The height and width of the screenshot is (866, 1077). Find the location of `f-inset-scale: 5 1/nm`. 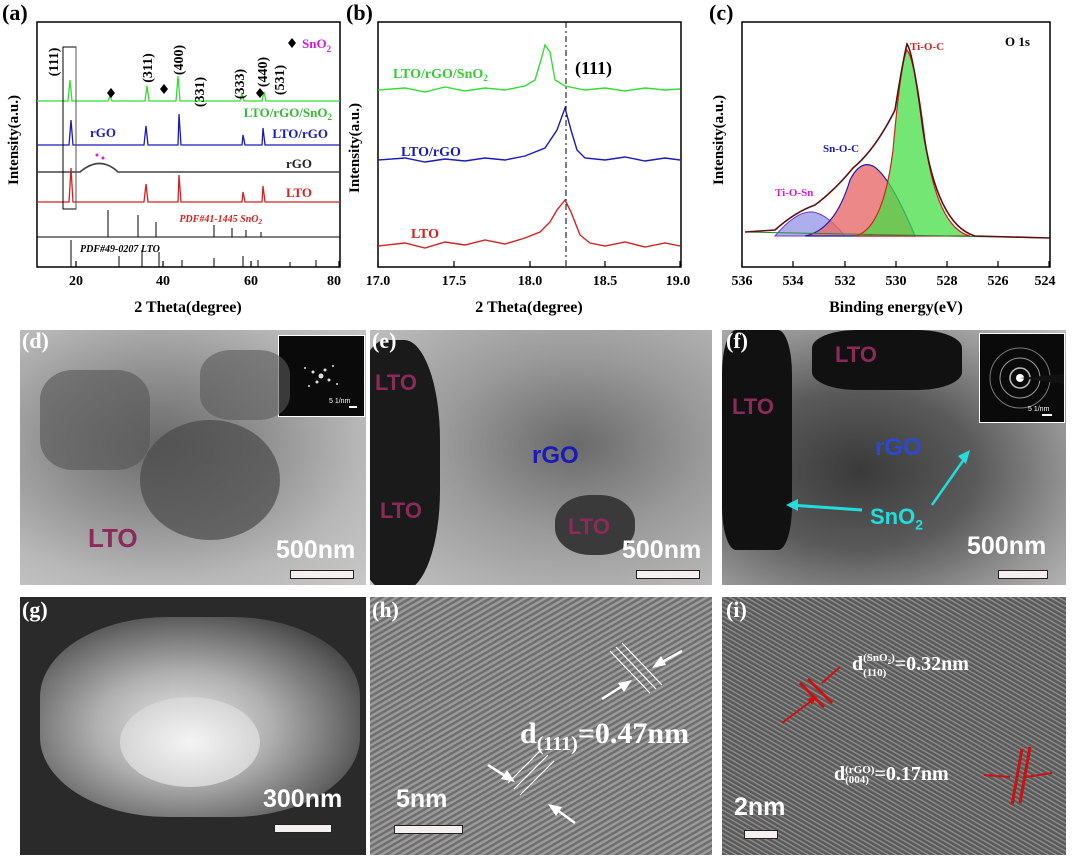

f-inset-scale: 5 1/nm is located at coordinates (1039, 409).